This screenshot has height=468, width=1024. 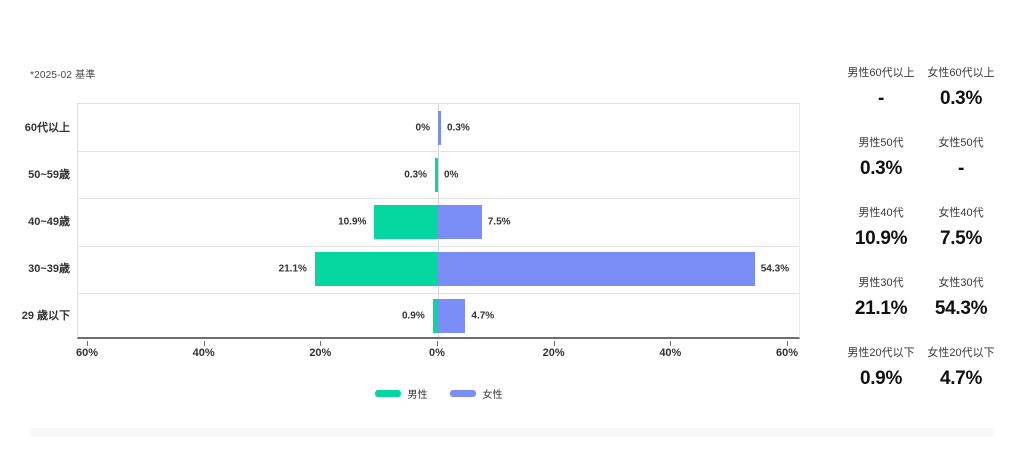 What do you see at coordinates (45, 316) in the screenshot?
I see `category-label: 29 歳以下` at bounding box center [45, 316].